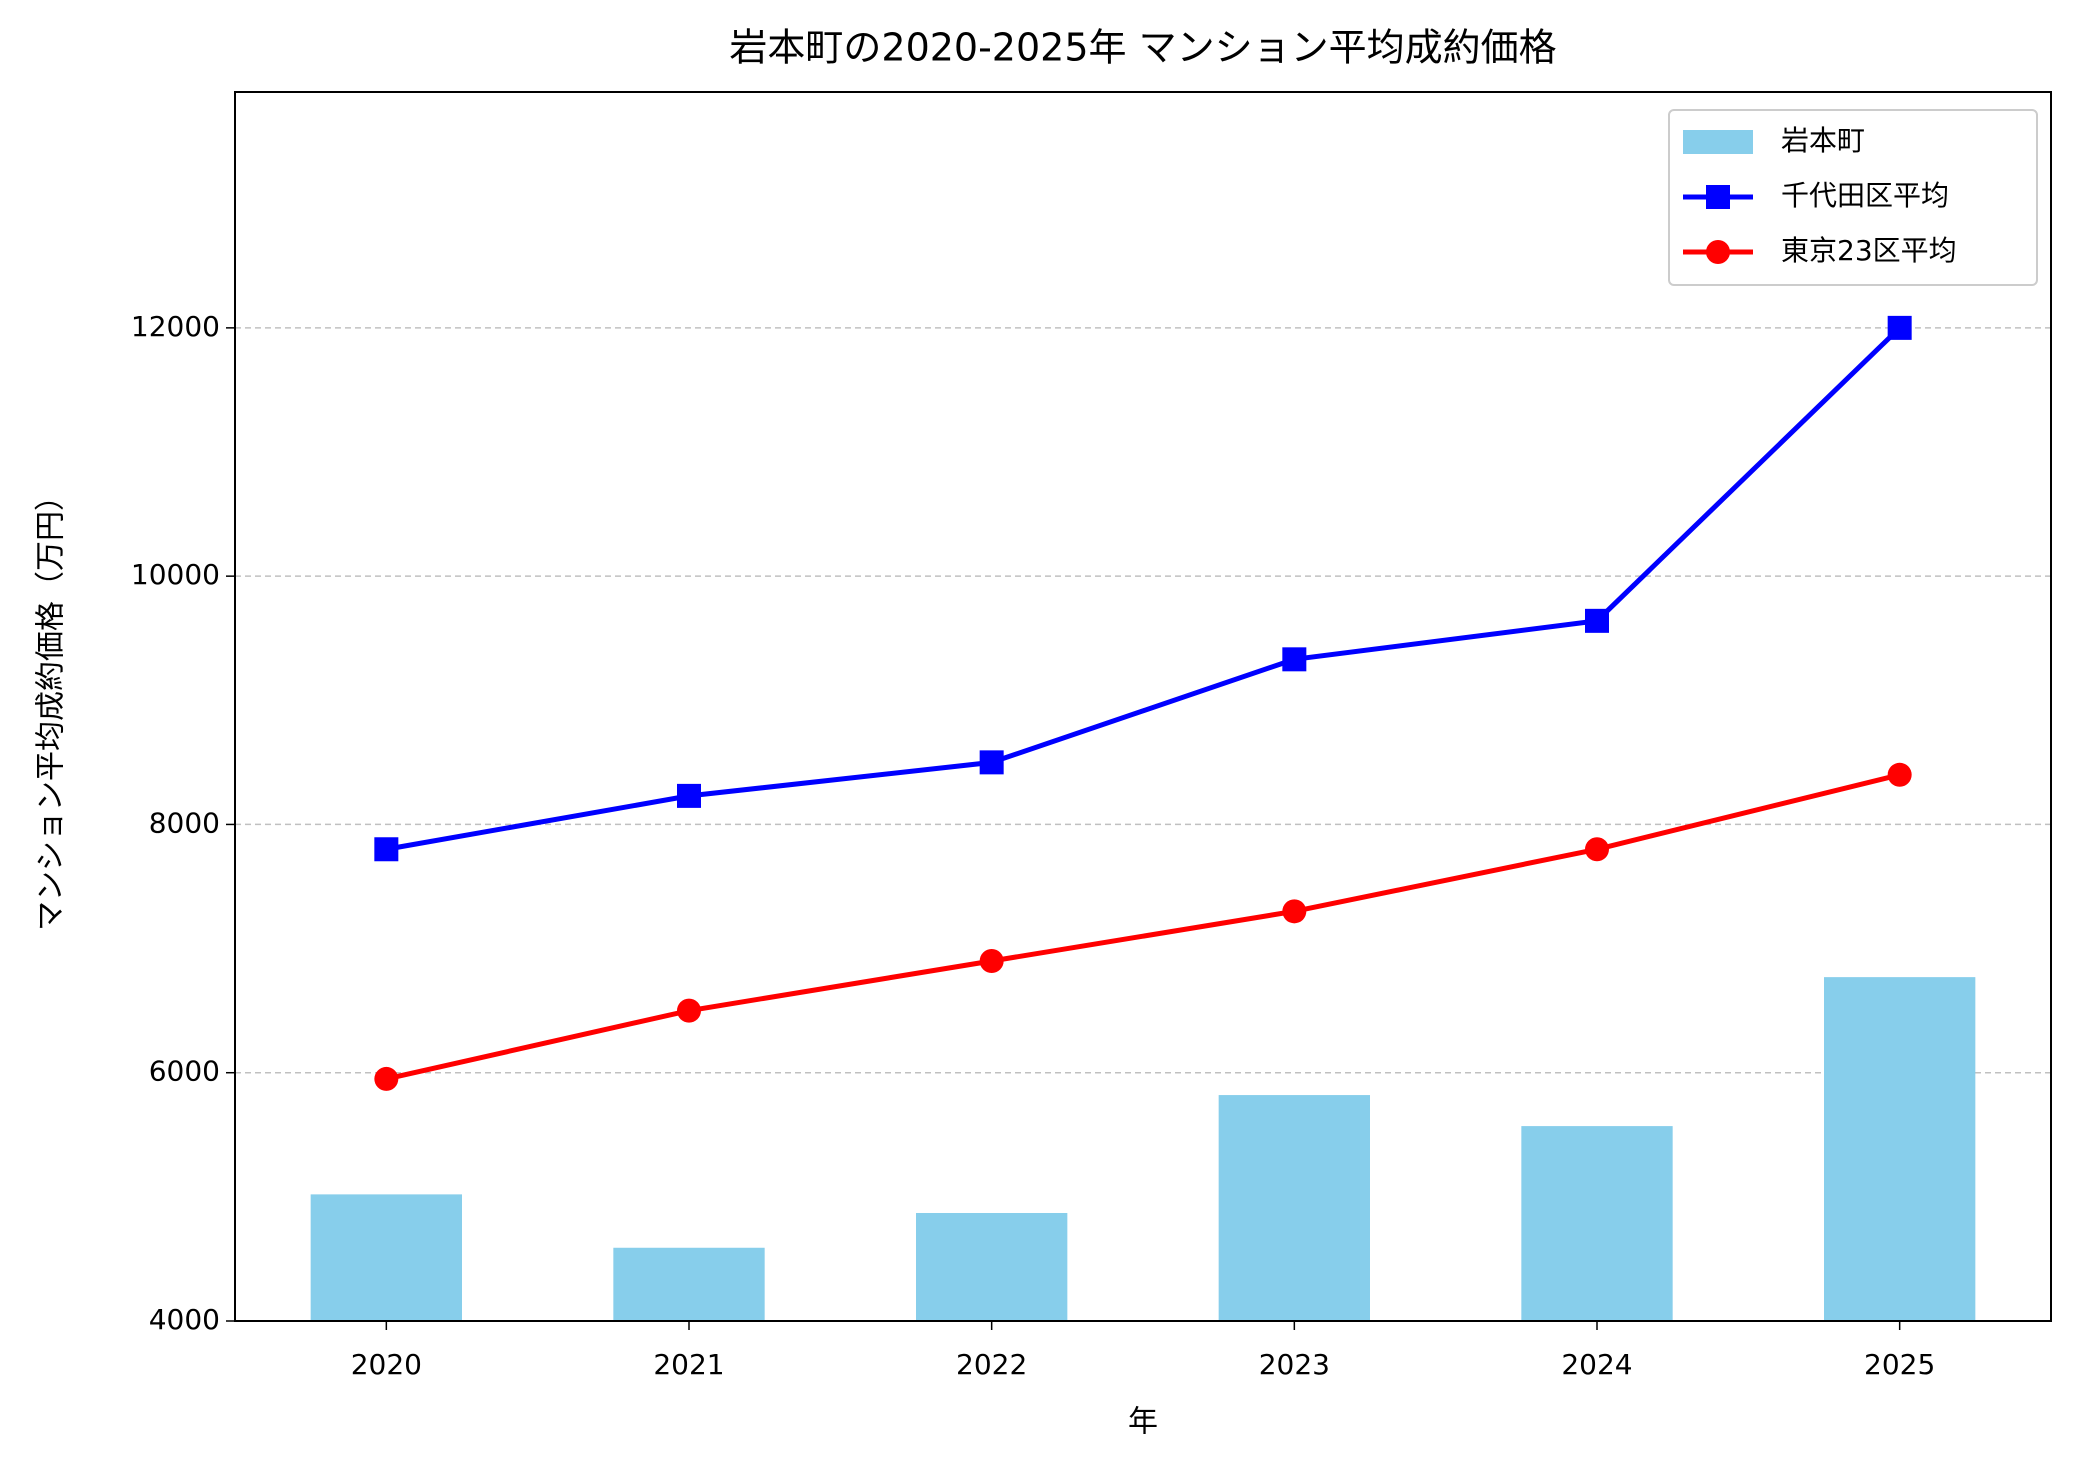 The height and width of the screenshot is (1474, 2080). I want to click on legend-label: 東京23区平均, so click(1869, 250).